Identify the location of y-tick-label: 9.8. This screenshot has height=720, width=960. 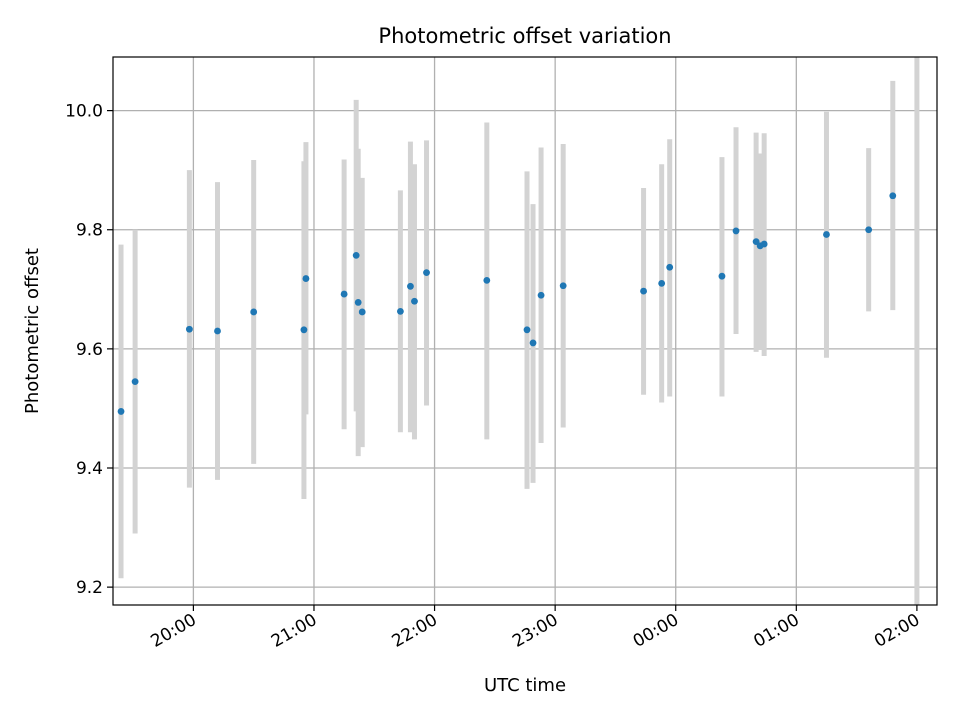
(89, 231).